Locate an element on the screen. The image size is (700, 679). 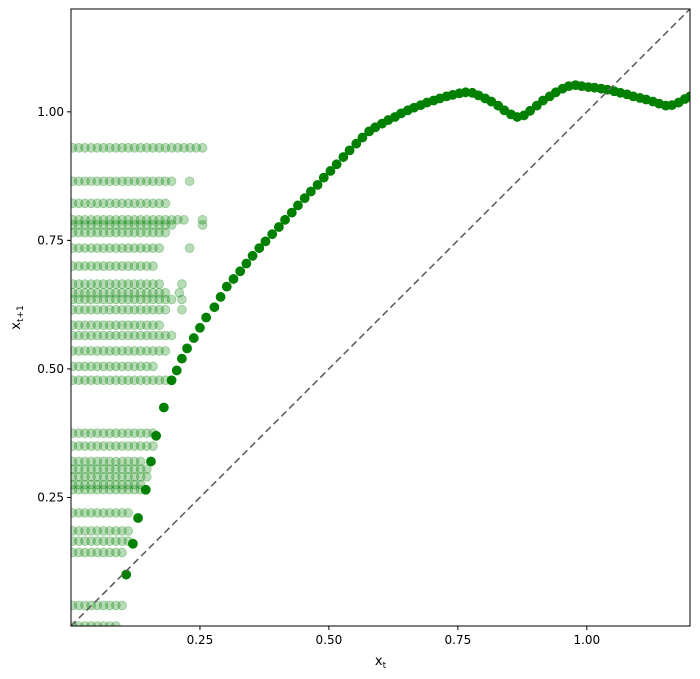
x-axis-label-main: x is located at coordinates (379, 661).